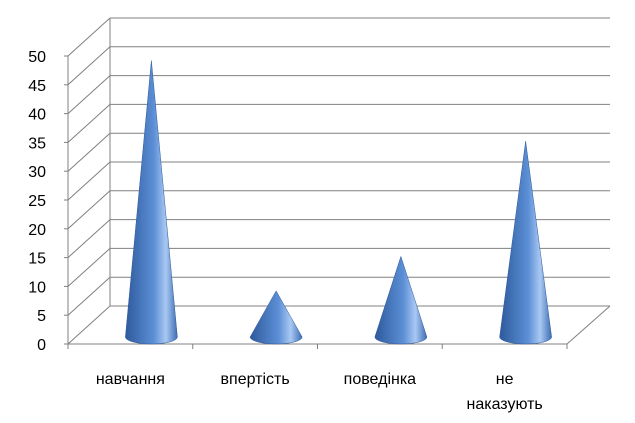  I want to click on y-tick-label: 0, so click(41, 345).